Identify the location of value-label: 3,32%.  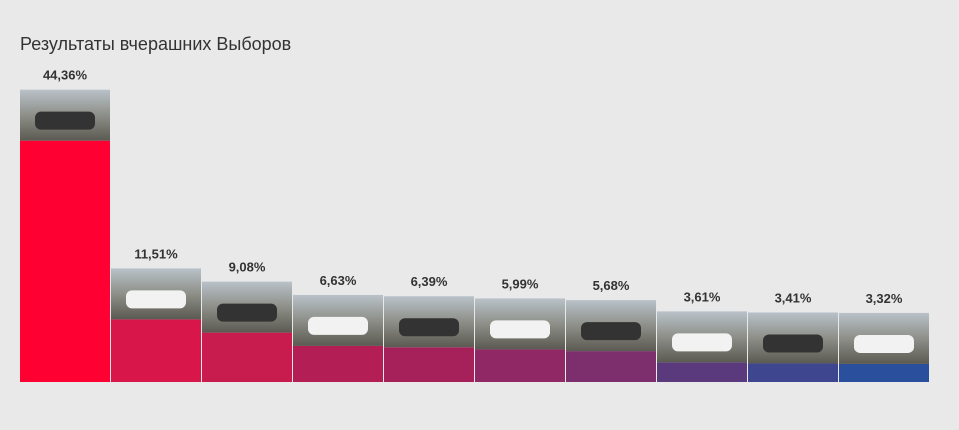
(884, 298).